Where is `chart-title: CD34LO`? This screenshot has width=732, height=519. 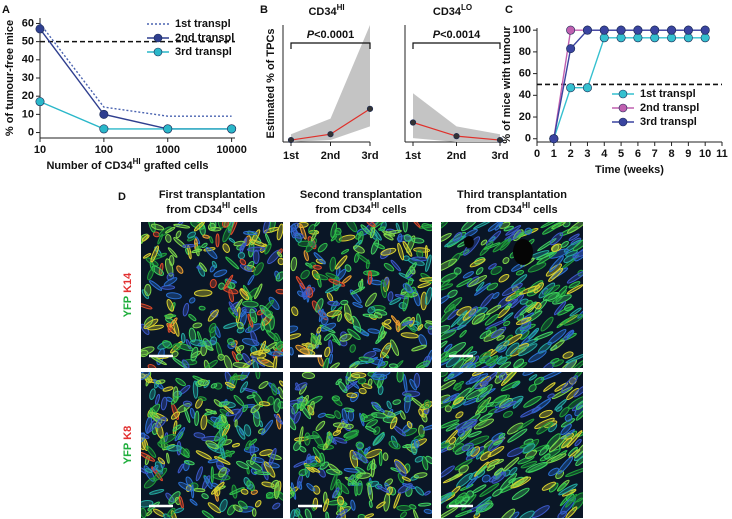 chart-title: CD34LO is located at coordinates (452, 10).